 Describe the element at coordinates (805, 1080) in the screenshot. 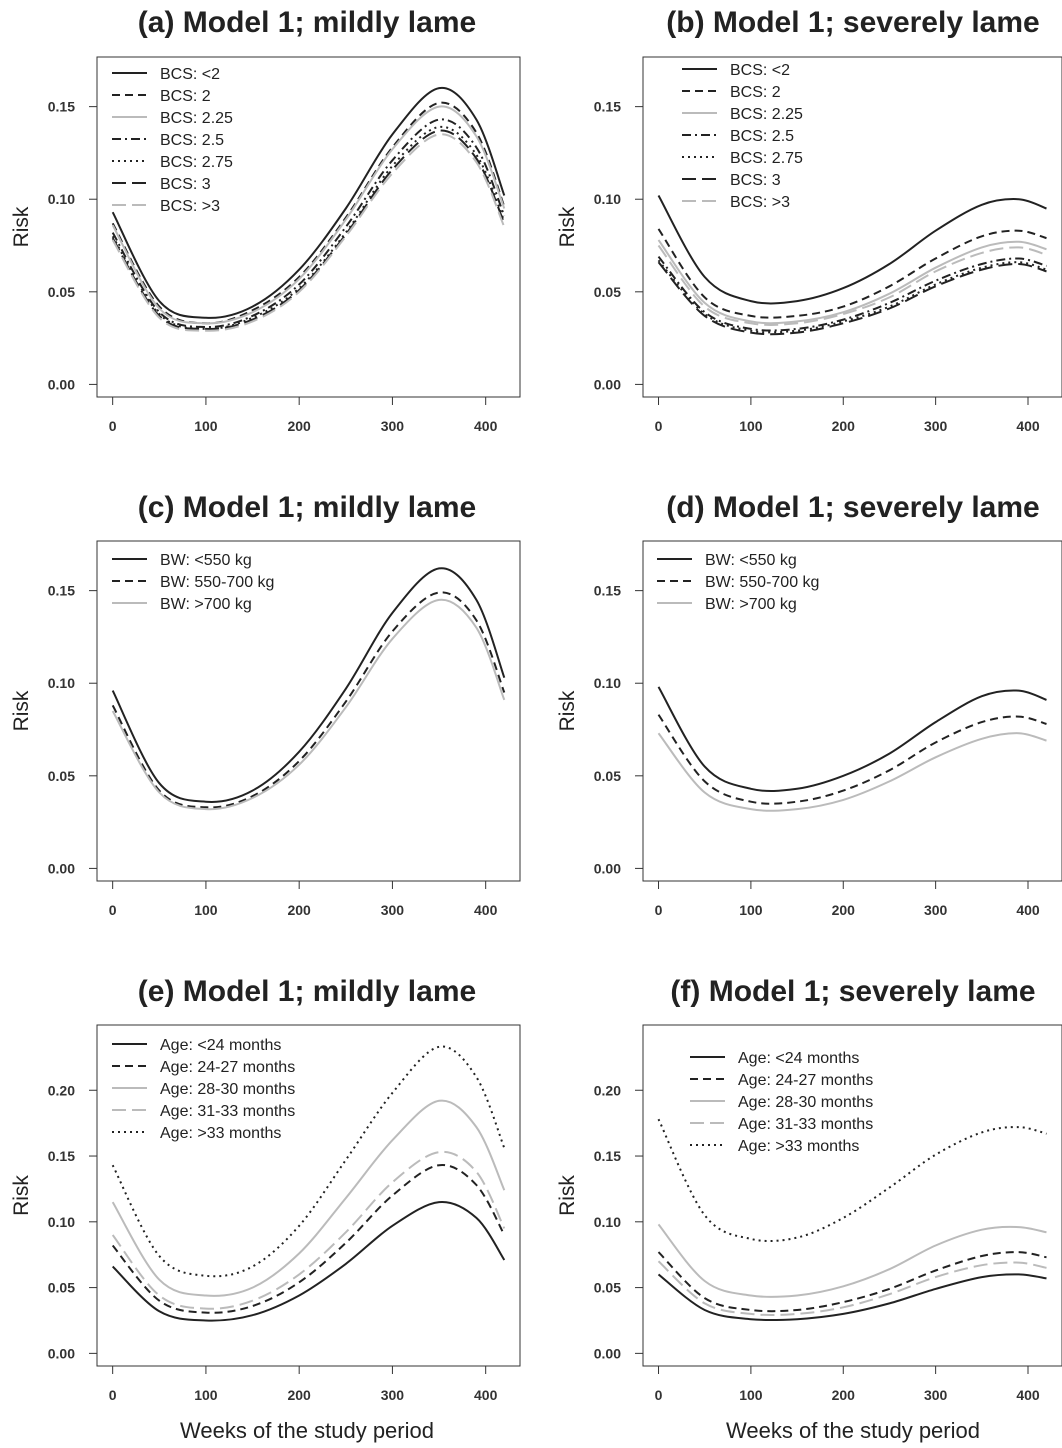

I see `legend-entry: Age: 24-27 months` at that location.